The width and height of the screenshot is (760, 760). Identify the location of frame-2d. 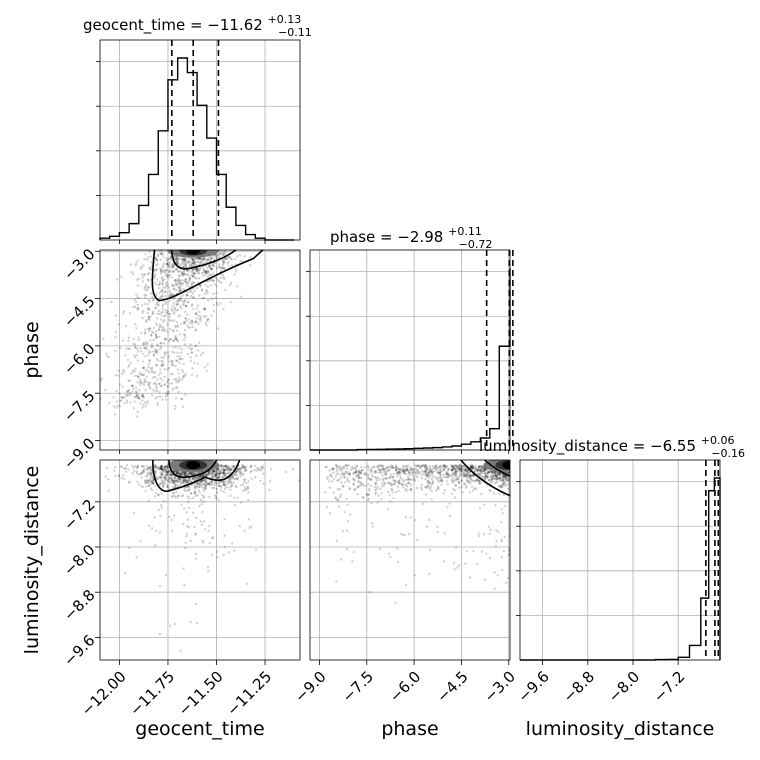
(200, 350).